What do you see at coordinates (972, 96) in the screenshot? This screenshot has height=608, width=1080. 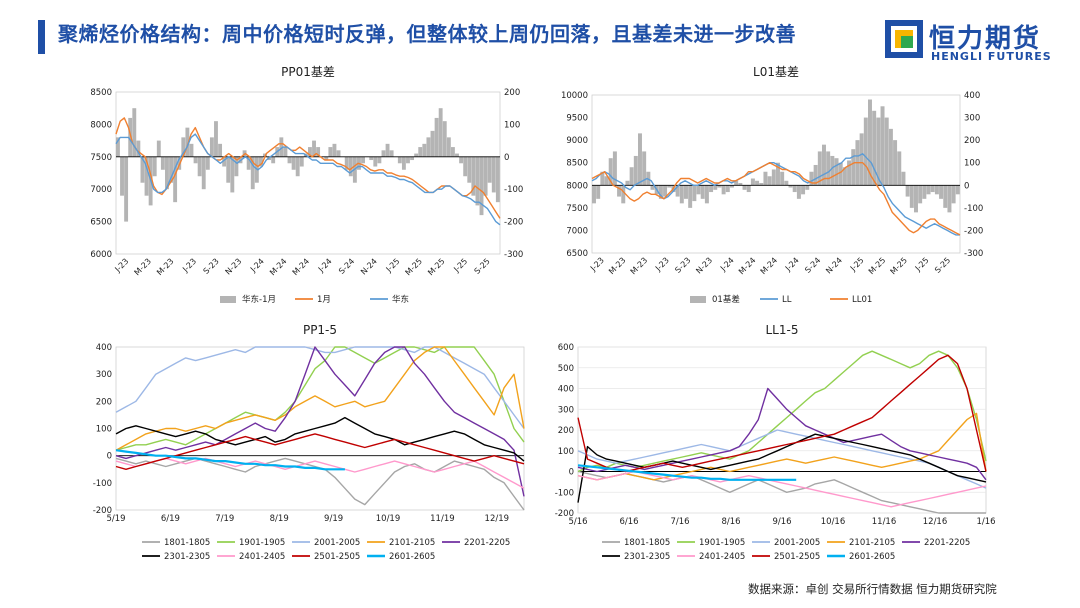 I see `y2-tick-label: 400` at bounding box center [972, 96].